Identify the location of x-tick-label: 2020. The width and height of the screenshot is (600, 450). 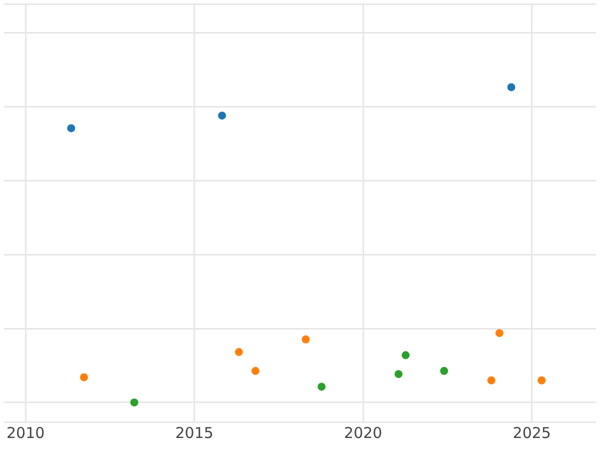
(363, 433).